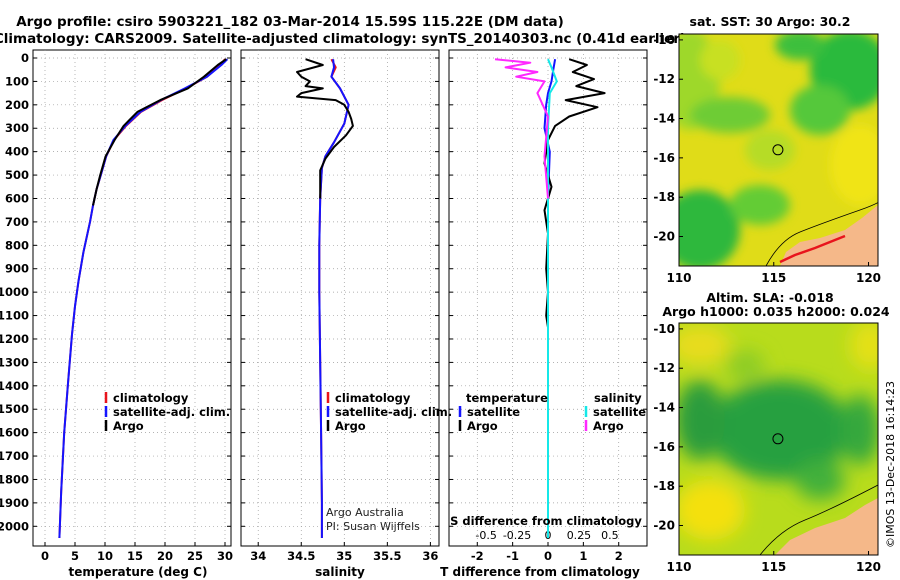  What do you see at coordinates (579, 535) in the screenshot?
I see `s-difference-tick-label: 0.25` at bounding box center [579, 535].